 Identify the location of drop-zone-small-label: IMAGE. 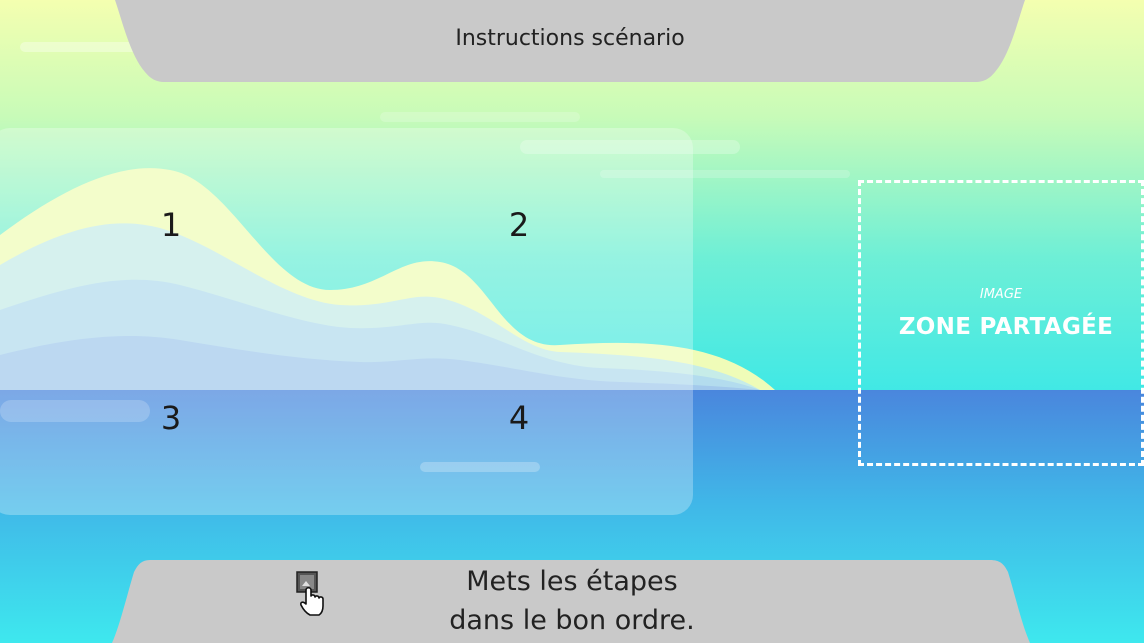
(1001, 294).